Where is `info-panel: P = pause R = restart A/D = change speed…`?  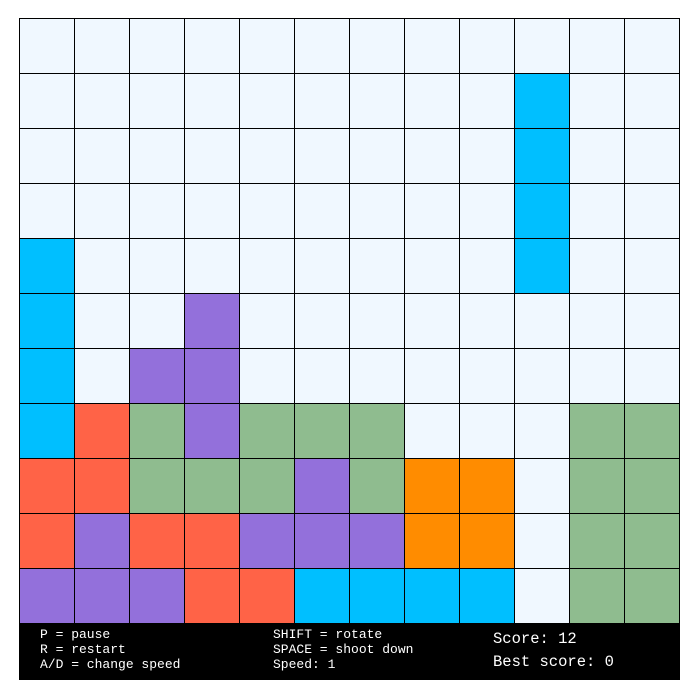 info-panel: P = pause R = restart A/D = change speed… is located at coordinates (349, 652).